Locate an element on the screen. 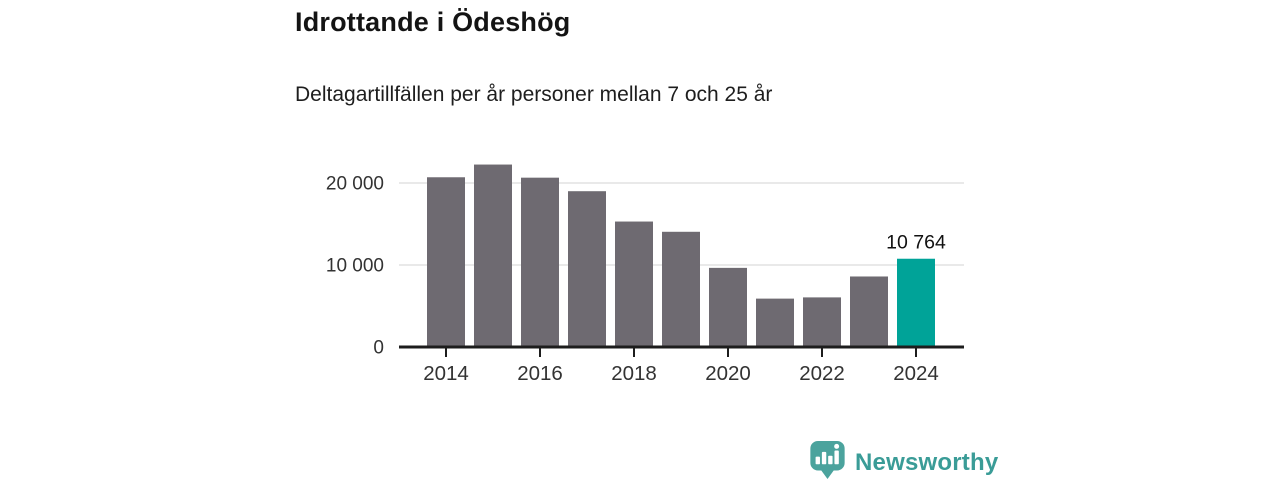 This screenshot has height=480, width=1280. bar-2020 is located at coordinates (728, 307).